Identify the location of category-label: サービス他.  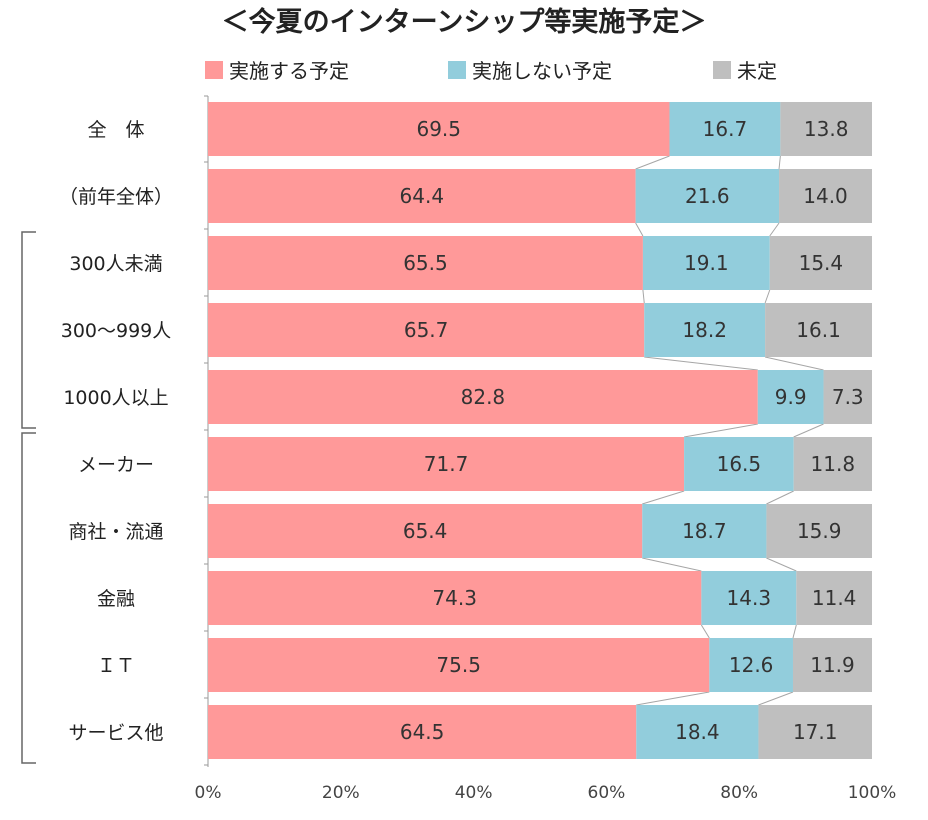
(115, 733).